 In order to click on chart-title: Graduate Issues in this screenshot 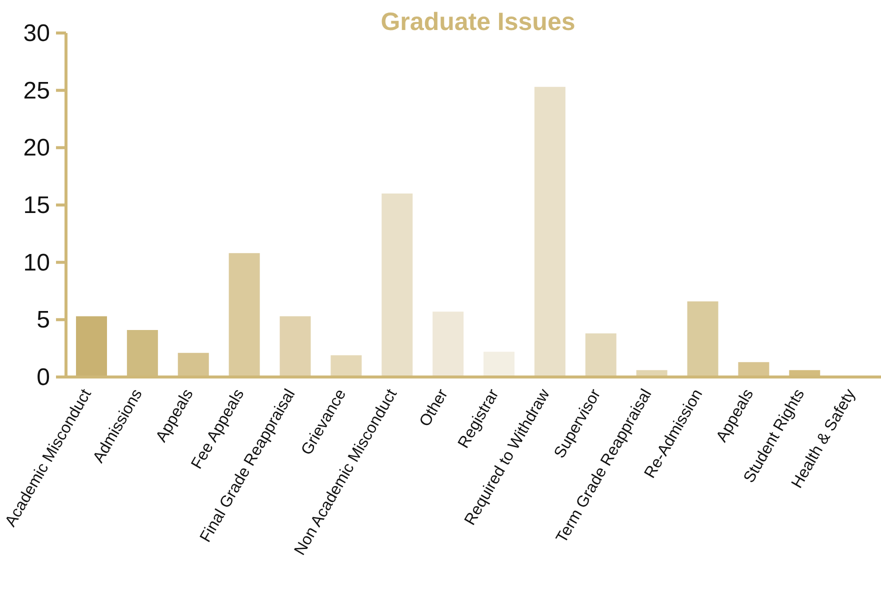, I will do `click(478, 22)`.